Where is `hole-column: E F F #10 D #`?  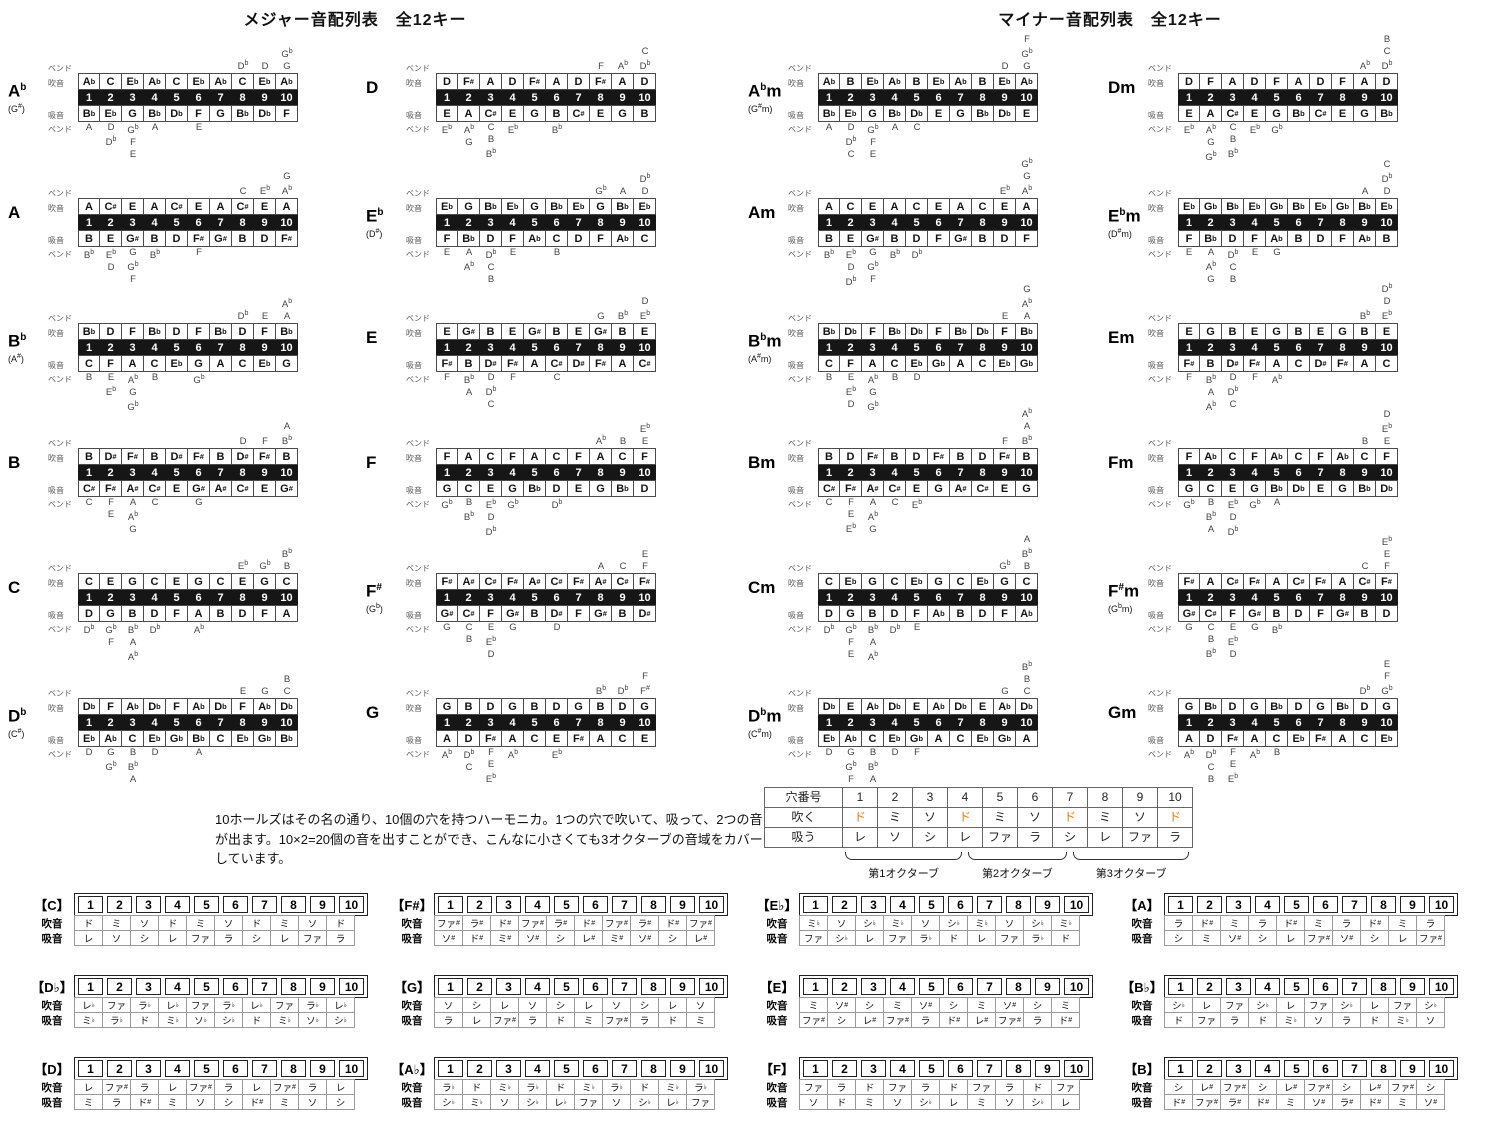 hole-column: E F F #10 D # is located at coordinates (644, 597).